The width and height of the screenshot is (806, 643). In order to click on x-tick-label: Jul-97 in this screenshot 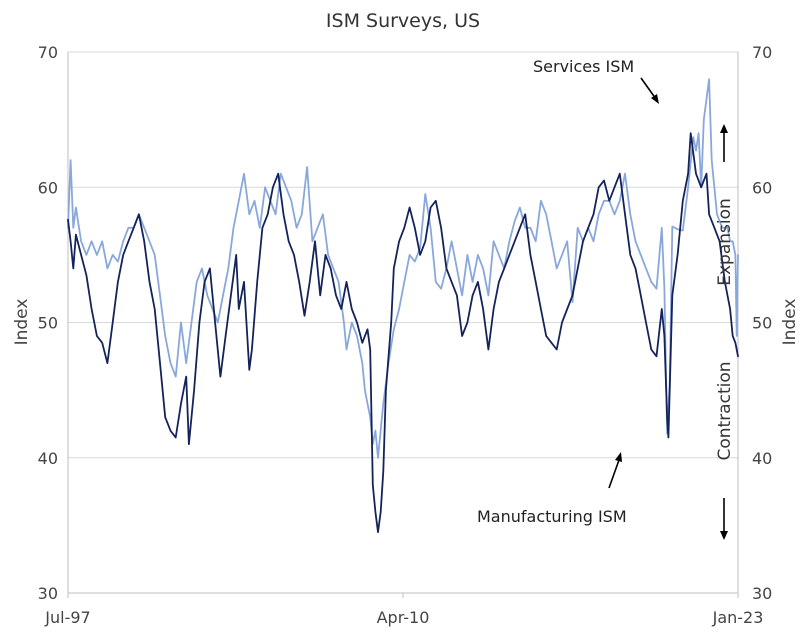, I will do `click(67, 617)`.